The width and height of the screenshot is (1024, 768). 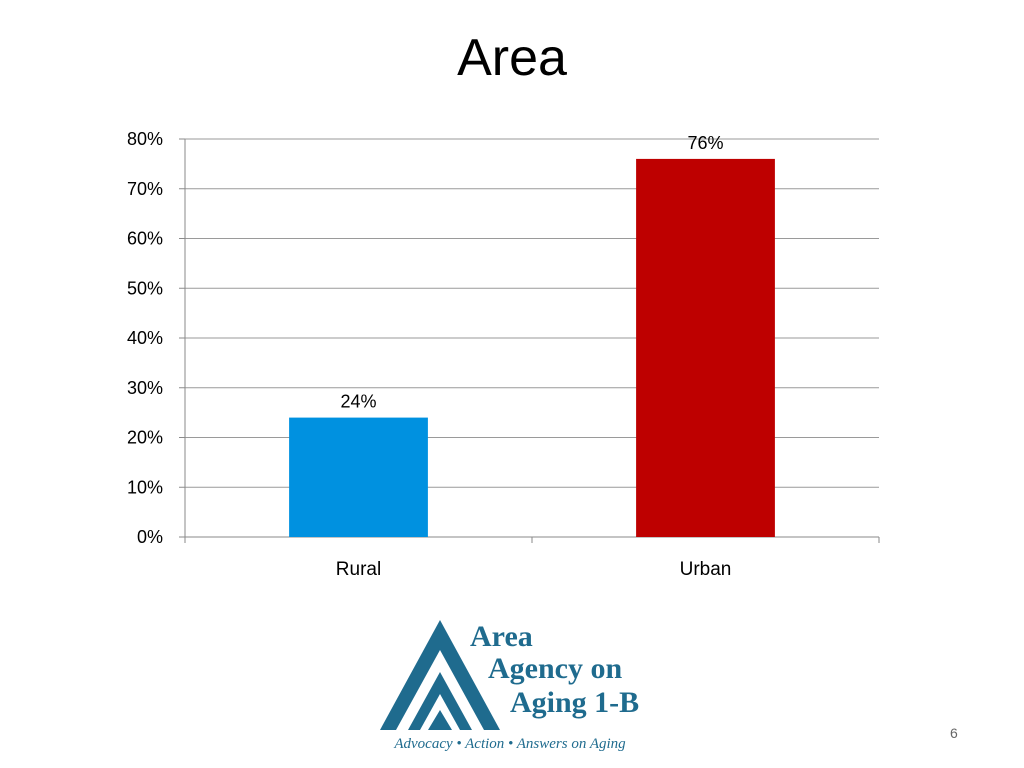 I want to click on y-tick-label: 70%, so click(x=145, y=189).